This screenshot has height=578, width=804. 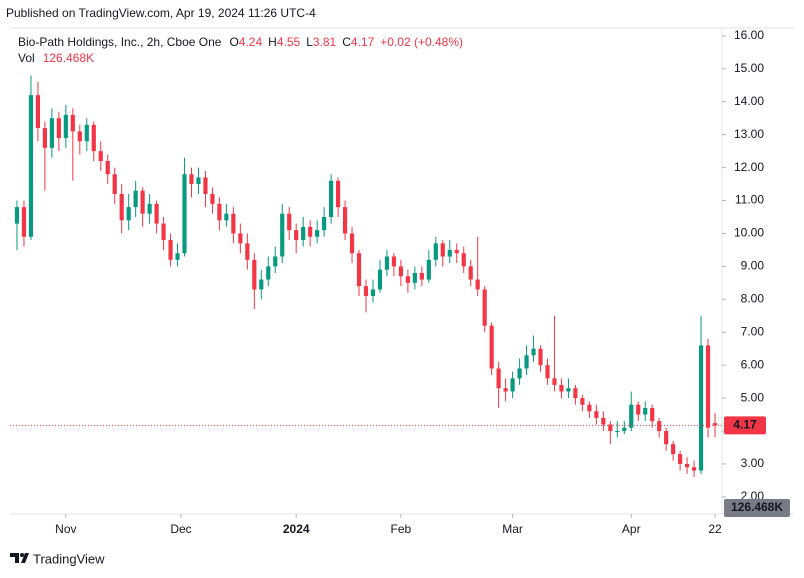 What do you see at coordinates (749, 35) in the screenshot?
I see `y-tick-label: 16.00` at bounding box center [749, 35].